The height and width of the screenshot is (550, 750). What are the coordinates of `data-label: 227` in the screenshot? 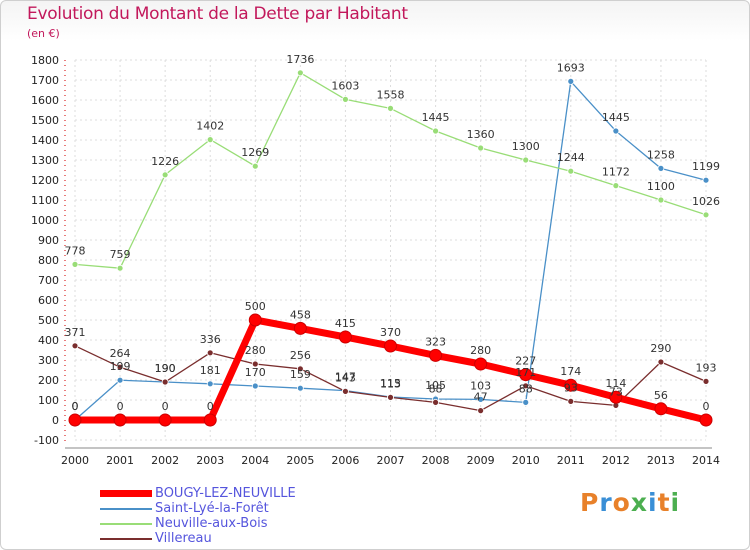 It's located at (525, 361).